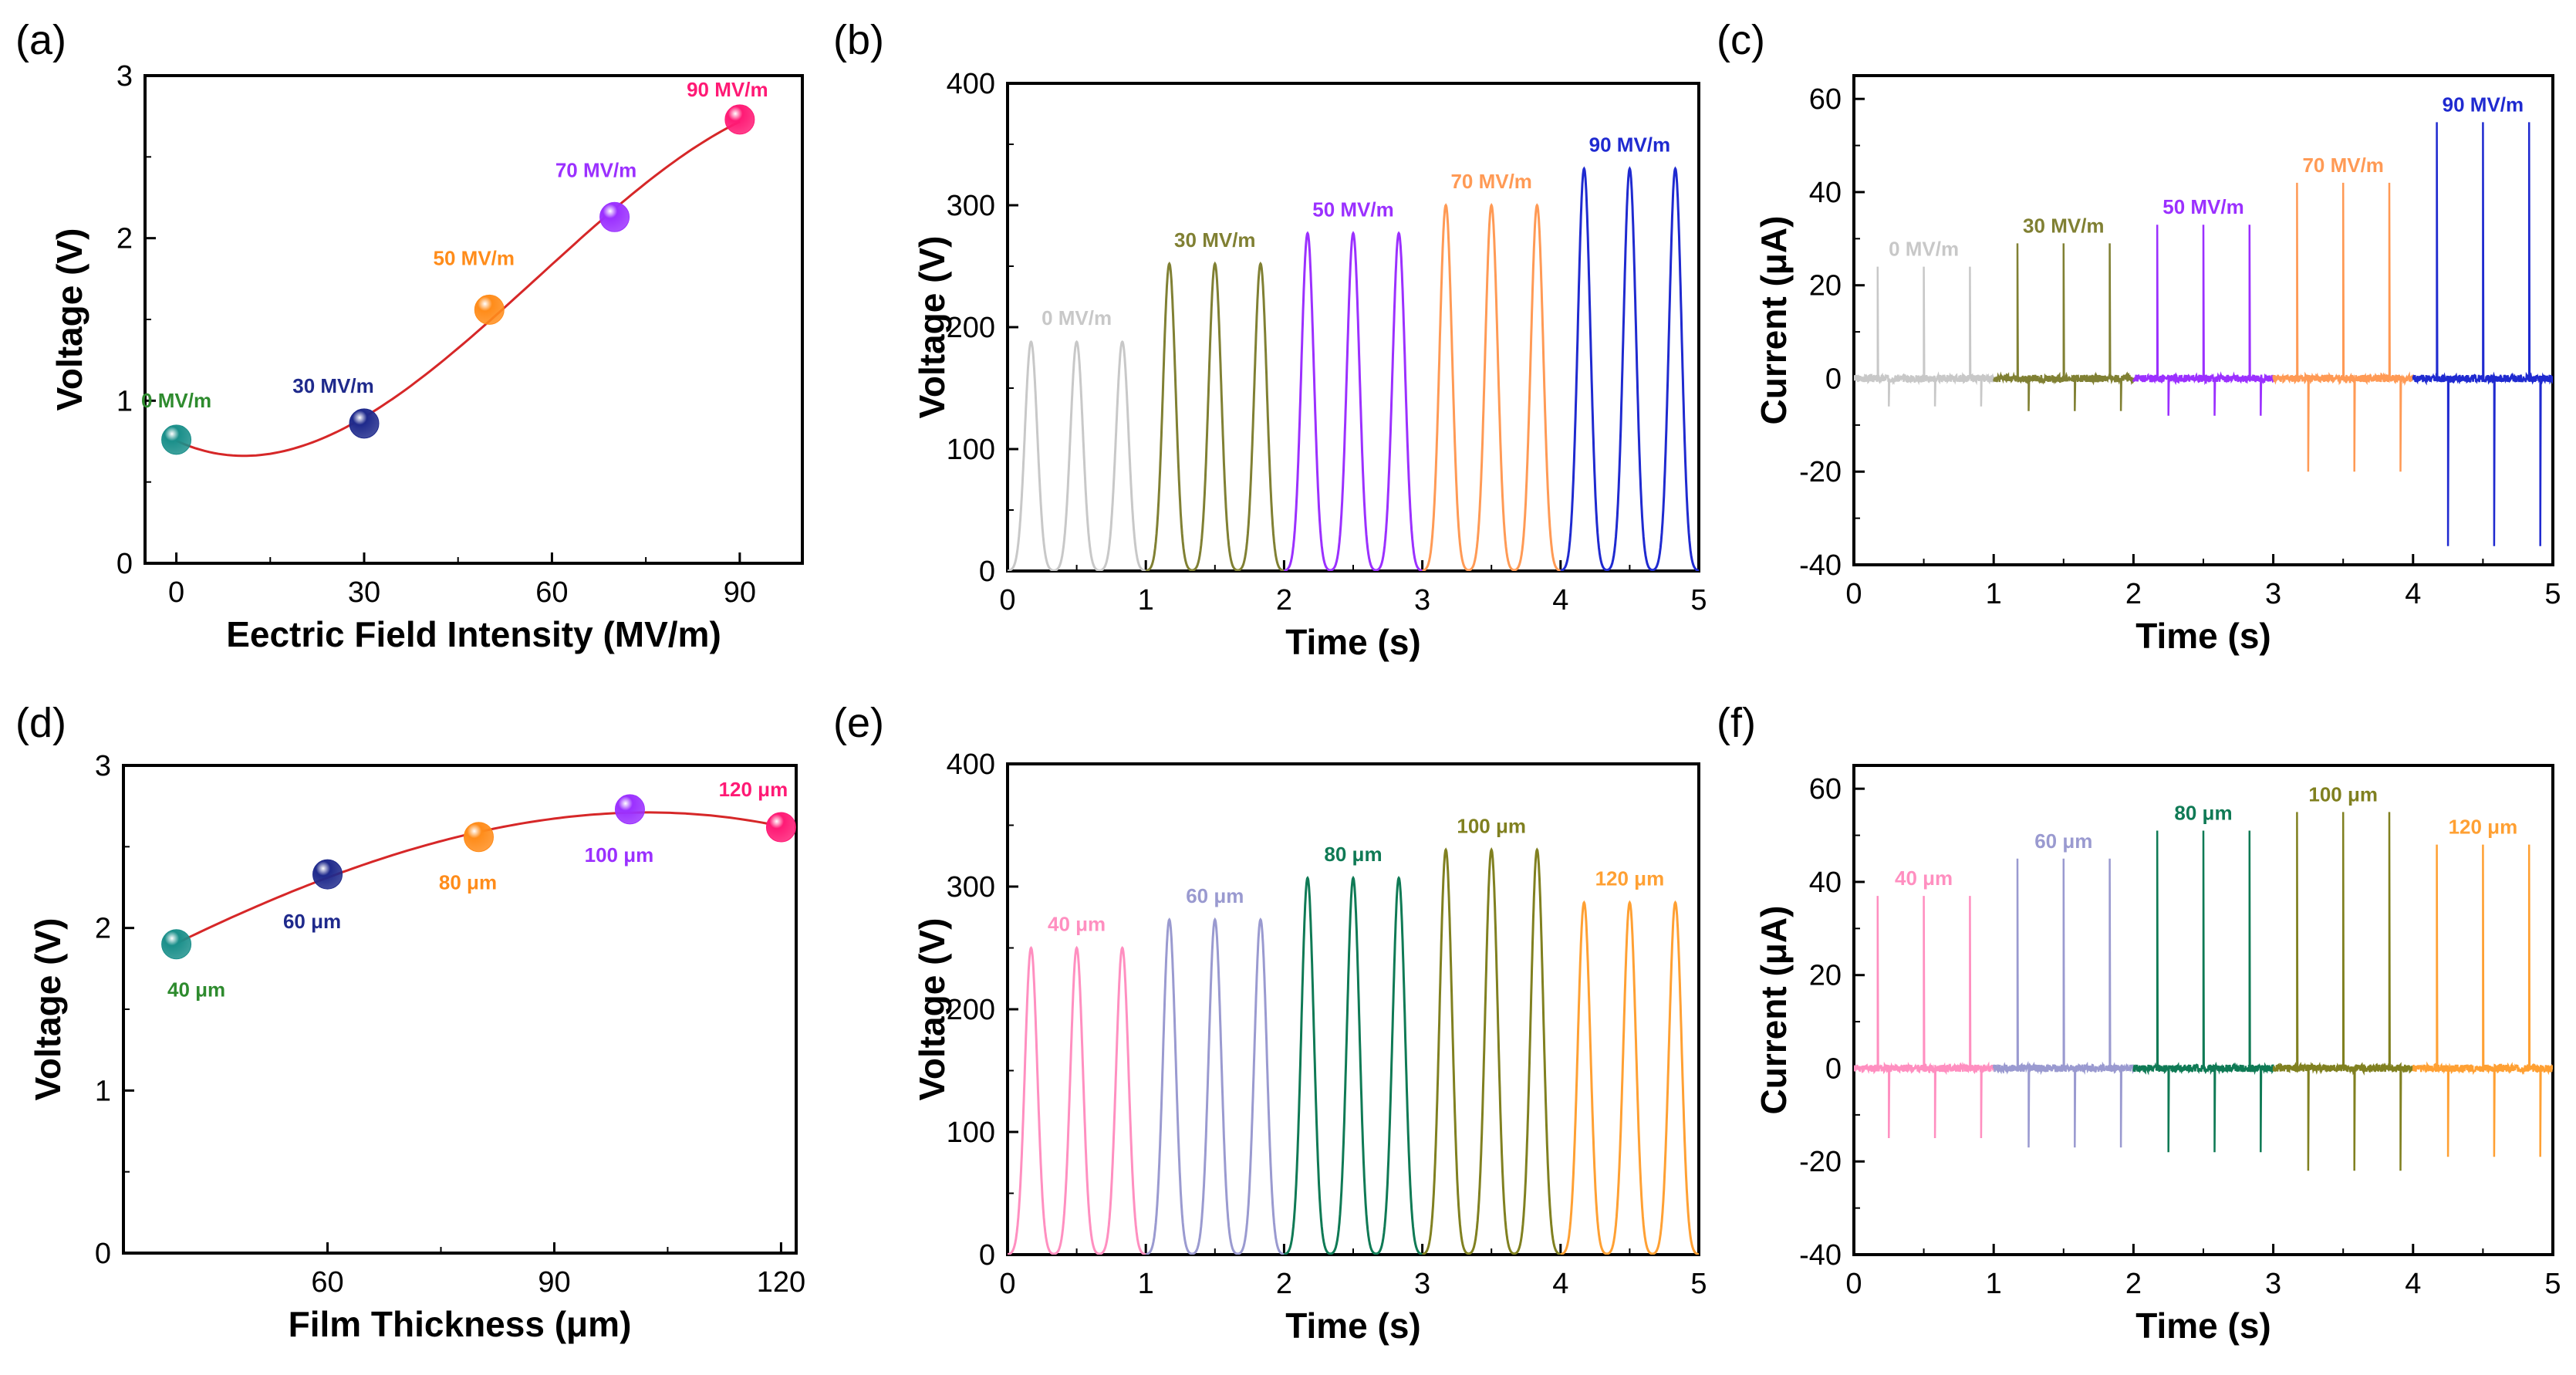  Describe the element at coordinates (2483, 827) in the screenshot. I see `series-label: 120 μm` at that location.